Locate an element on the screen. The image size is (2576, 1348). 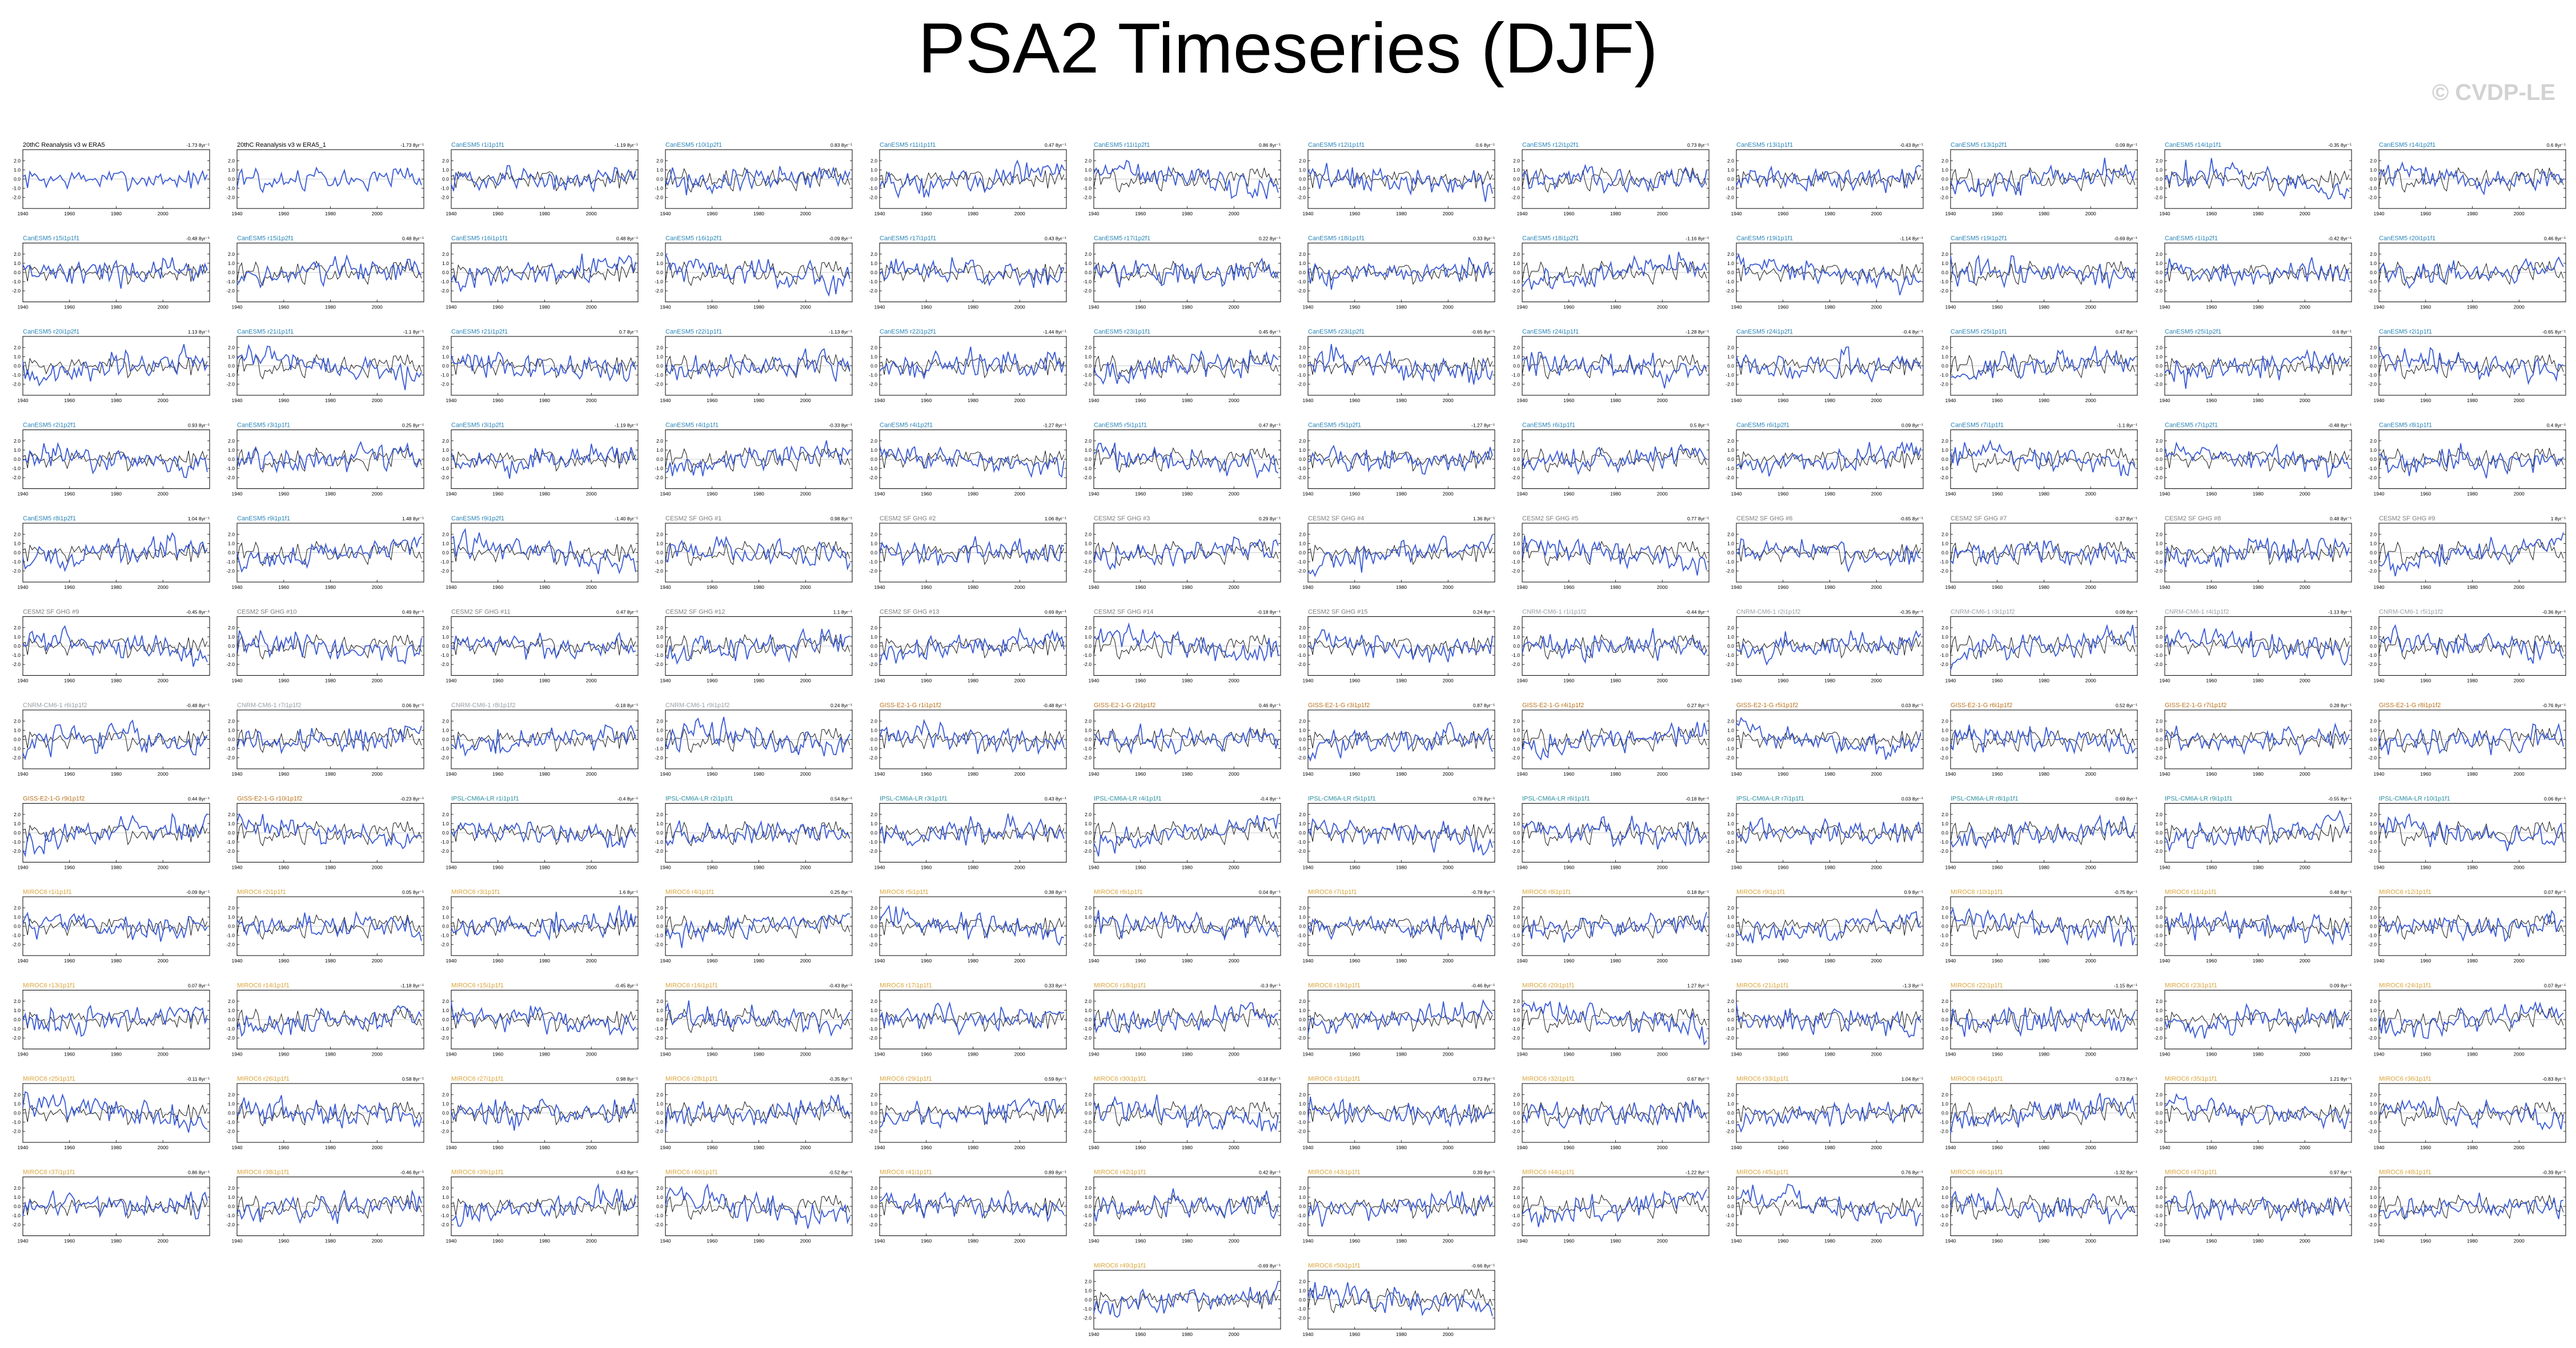
panel-trend: -0.76 8yr⁻¹ is located at coordinates (2554, 705).